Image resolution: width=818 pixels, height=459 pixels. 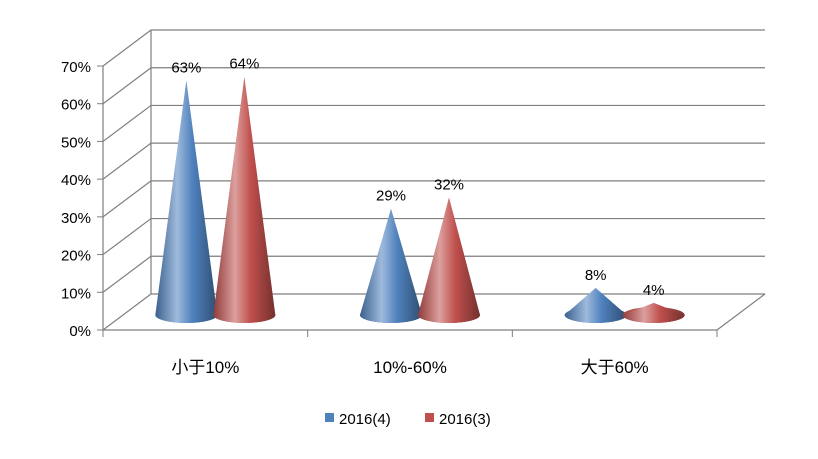 What do you see at coordinates (615, 367) in the screenshot?
I see `x-tick-label: 大于60%` at bounding box center [615, 367].